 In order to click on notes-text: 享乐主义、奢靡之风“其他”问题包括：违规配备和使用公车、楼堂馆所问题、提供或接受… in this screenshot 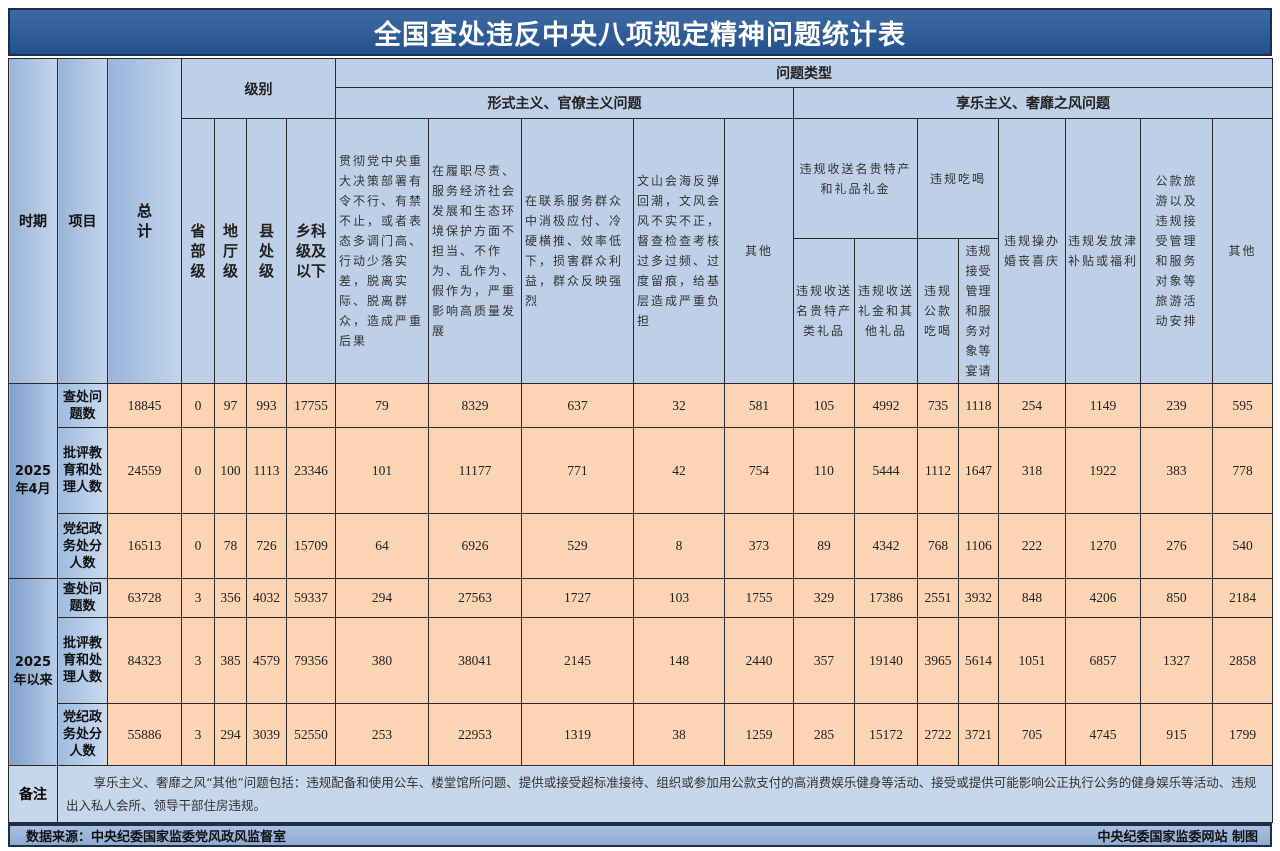, I will do `click(661, 794)`.